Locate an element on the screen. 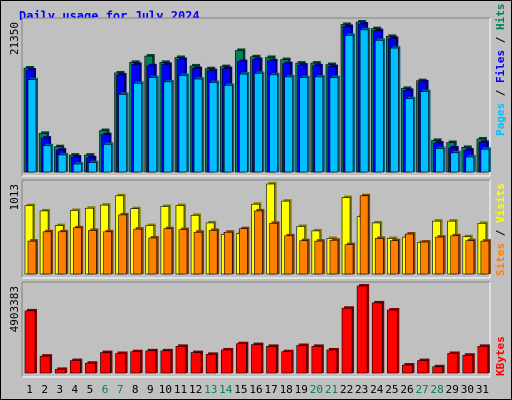 This screenshot has width=512, height=400. legend-hits-files-pages: Pages / Files / Hits is located at coordinates (500, 70).